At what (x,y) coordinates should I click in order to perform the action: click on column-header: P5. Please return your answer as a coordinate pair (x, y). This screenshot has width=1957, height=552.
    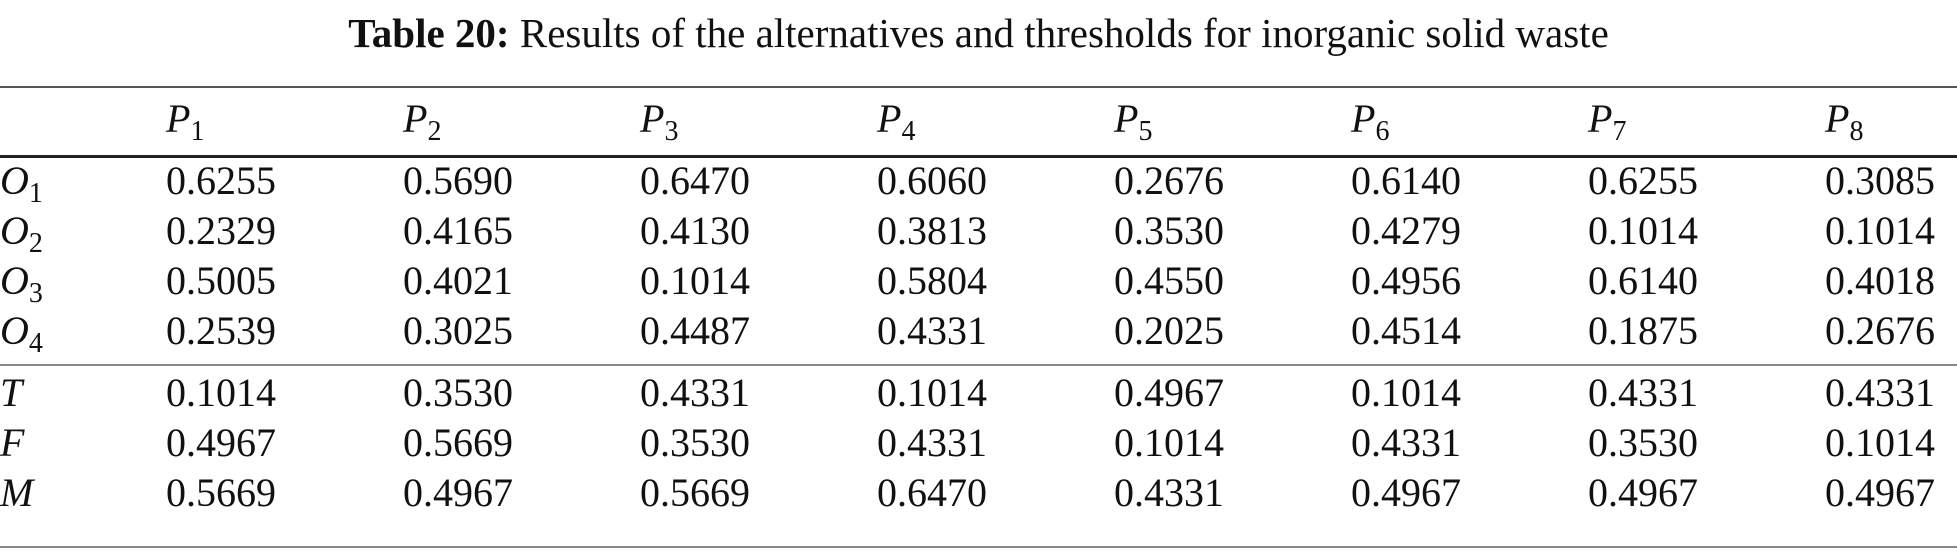
    Looking at the image, I should click on (1232, 125).